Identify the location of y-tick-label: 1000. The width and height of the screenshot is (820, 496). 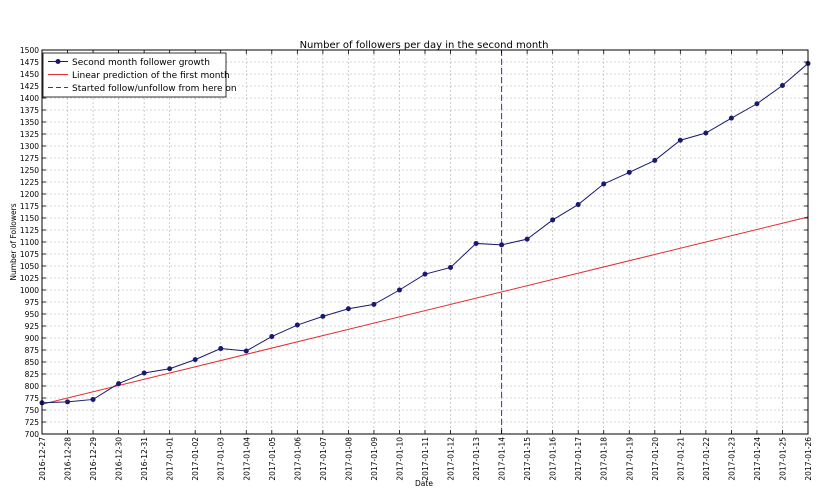
(29, 290).